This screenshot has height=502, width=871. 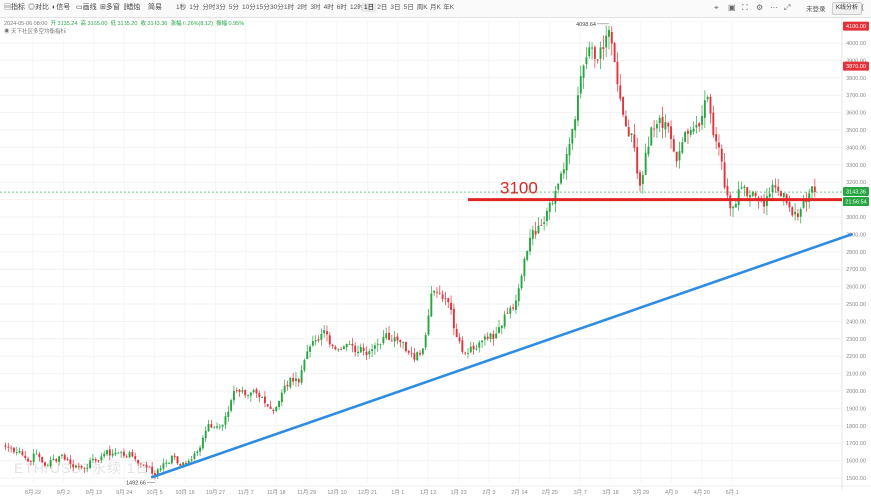 I want to click on multi-chart-button: ⊞多窗, so click(x=110, y=7).